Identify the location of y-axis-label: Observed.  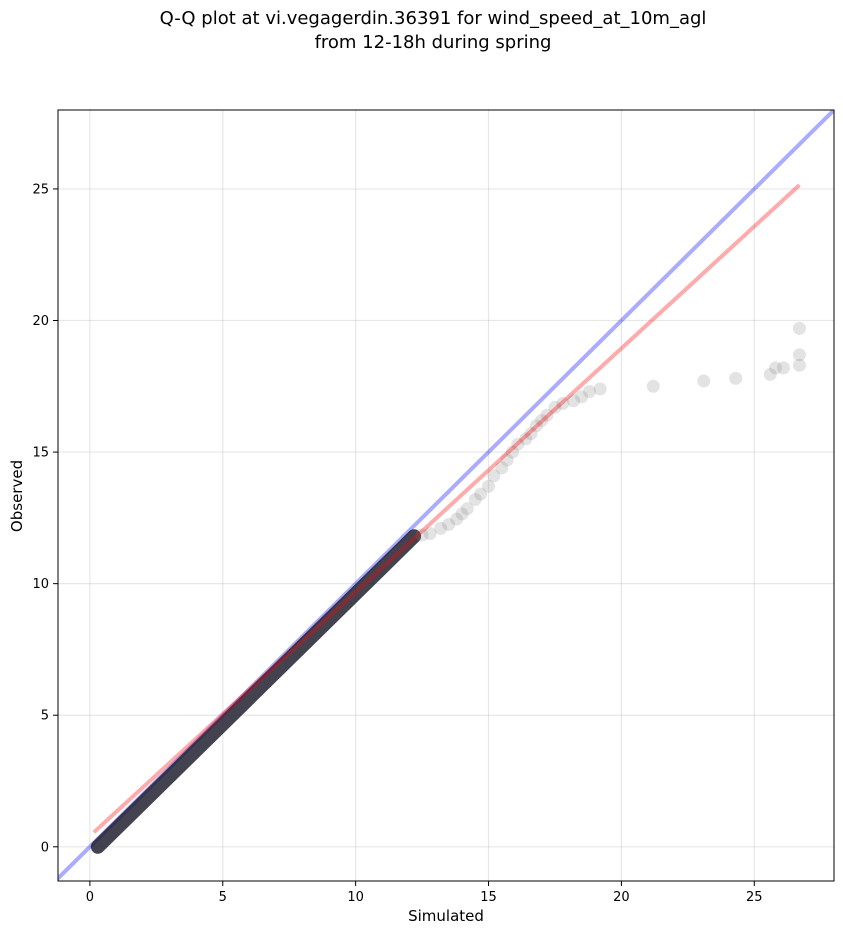
(17, 496).